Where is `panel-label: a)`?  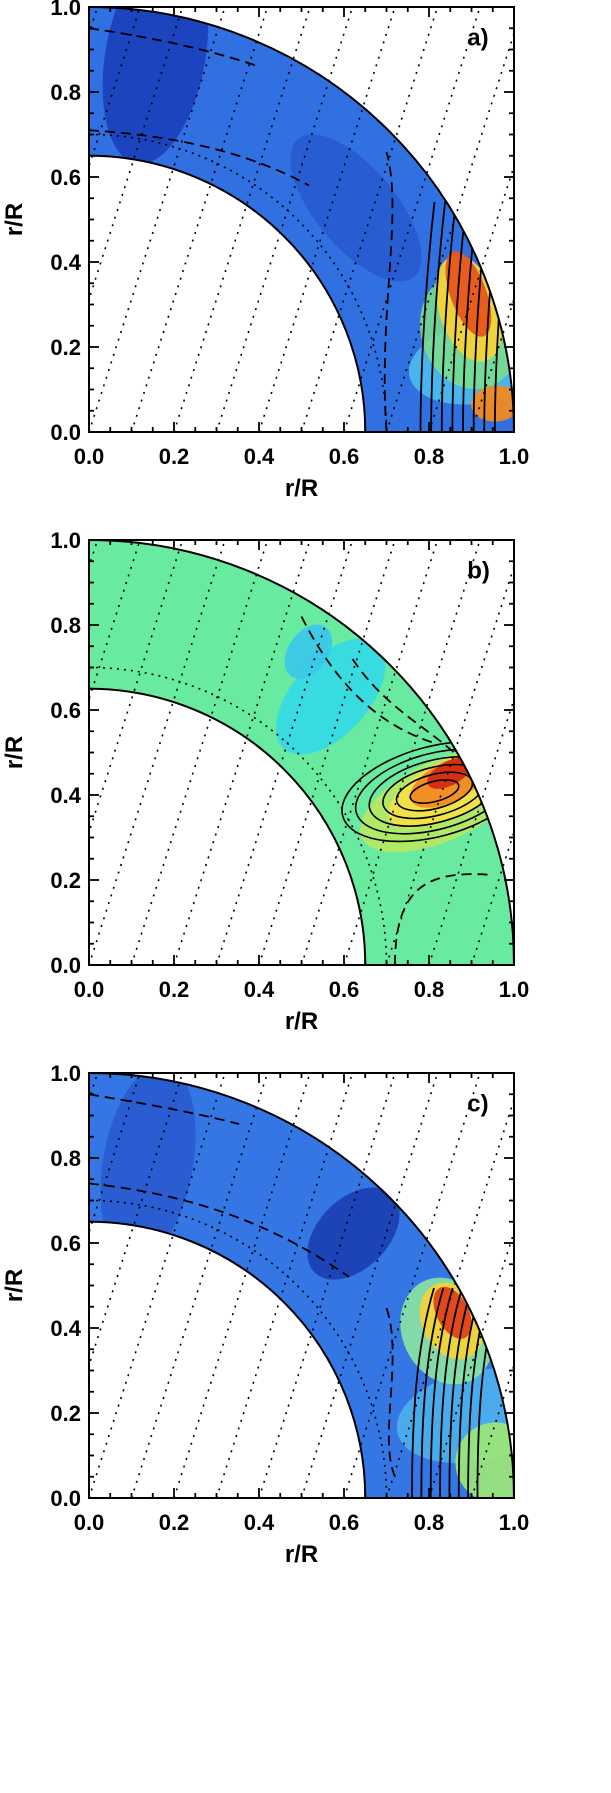 panel-label: a) is located at coordinates (477, 37).